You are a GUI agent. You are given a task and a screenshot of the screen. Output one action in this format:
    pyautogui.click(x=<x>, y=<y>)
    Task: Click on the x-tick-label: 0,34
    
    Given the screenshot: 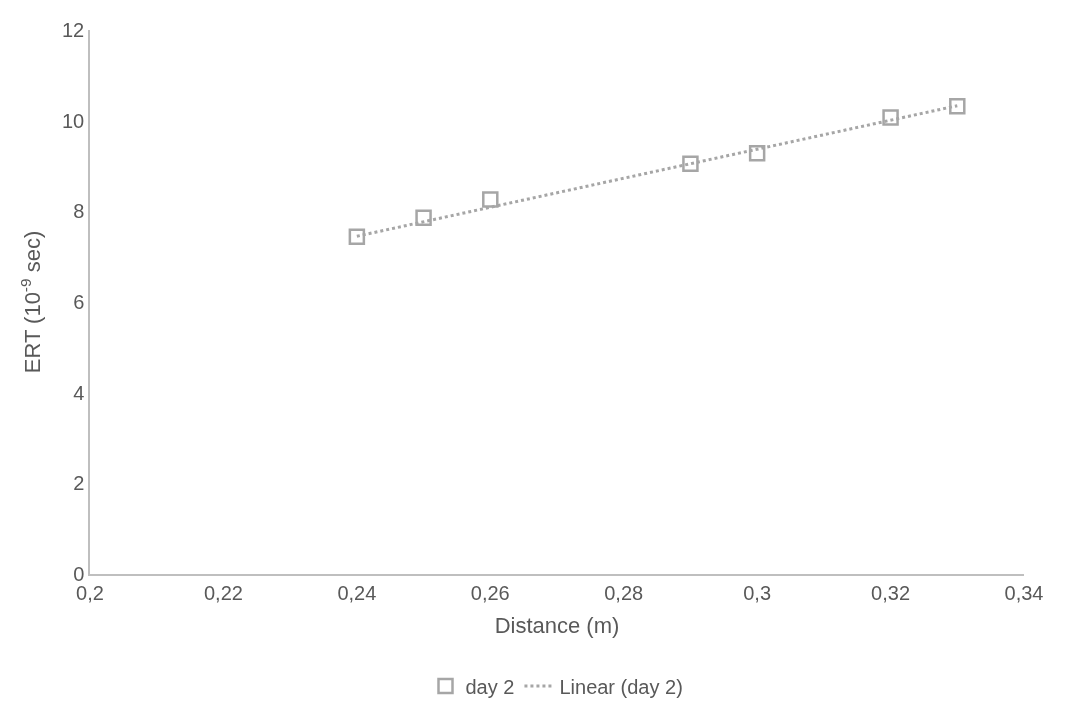 What is the action you would take?
    pyautogui.click(x=1024, y=592)
    